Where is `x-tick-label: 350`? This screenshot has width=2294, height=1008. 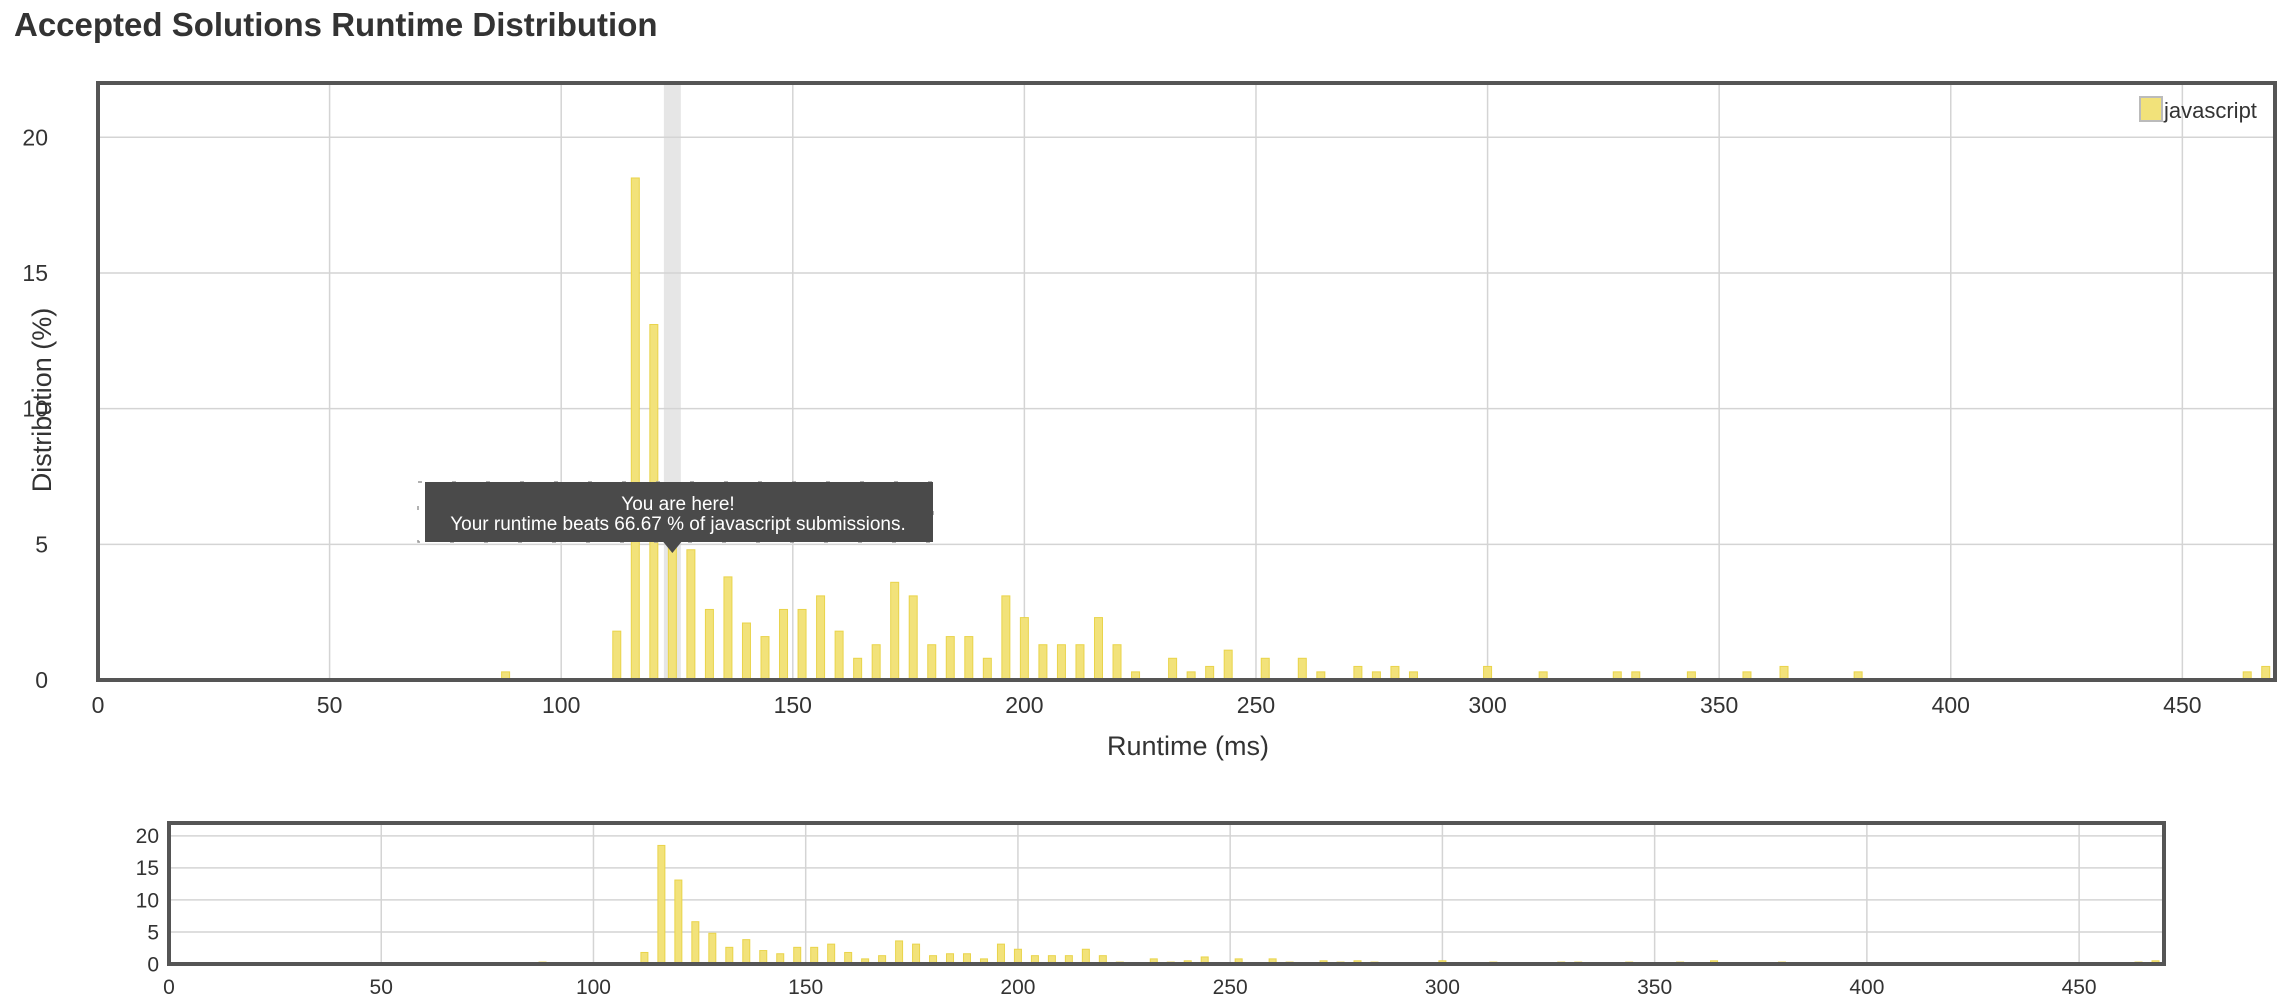 x-tick-label: 350 is located at coordinates (1719, 705).